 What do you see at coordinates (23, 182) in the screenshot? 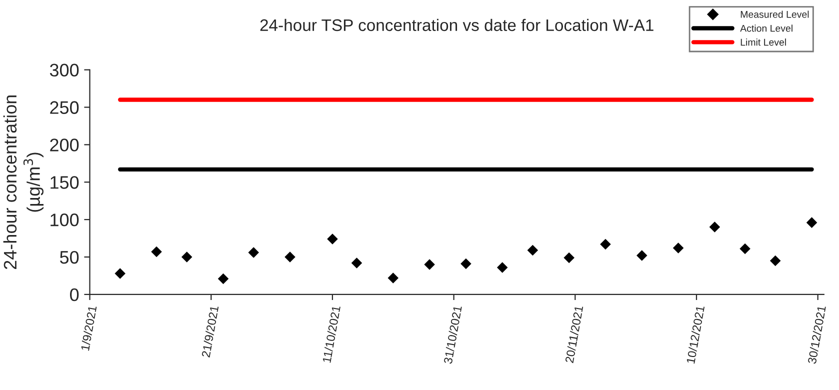
I see `y-axis-title: 24-hour concentration (µg/m$^{3}$)` at bounding box center [23, 182].